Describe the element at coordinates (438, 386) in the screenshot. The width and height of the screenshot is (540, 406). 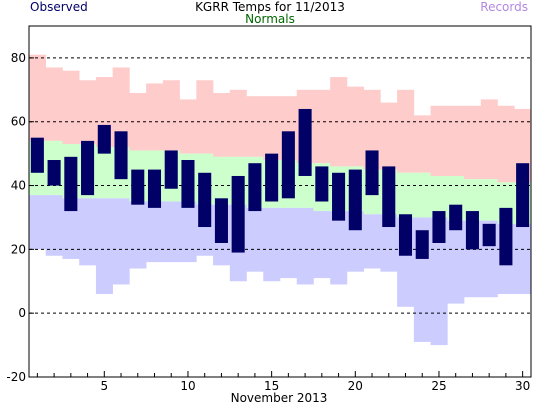
I see `x-tick-label: 25` at that location.